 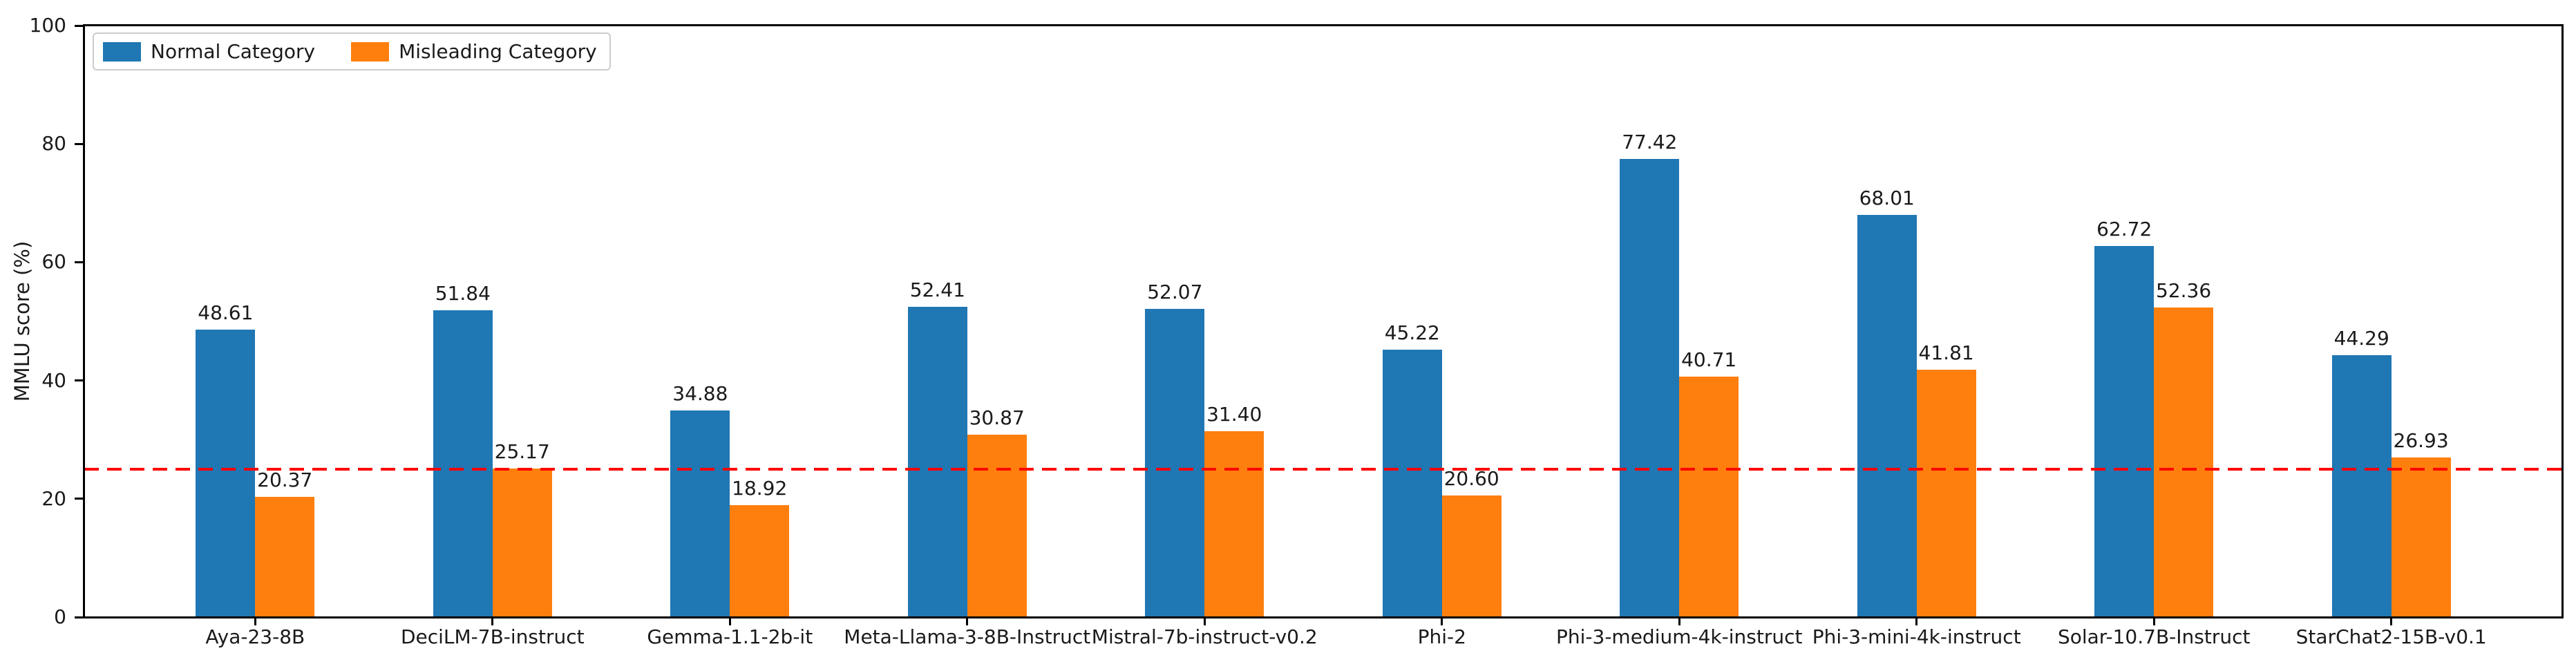 What do you see at coordinates (53, 380) in the screenshot?
I see `y-tick-label: 40` at bounding box center [53, 380].